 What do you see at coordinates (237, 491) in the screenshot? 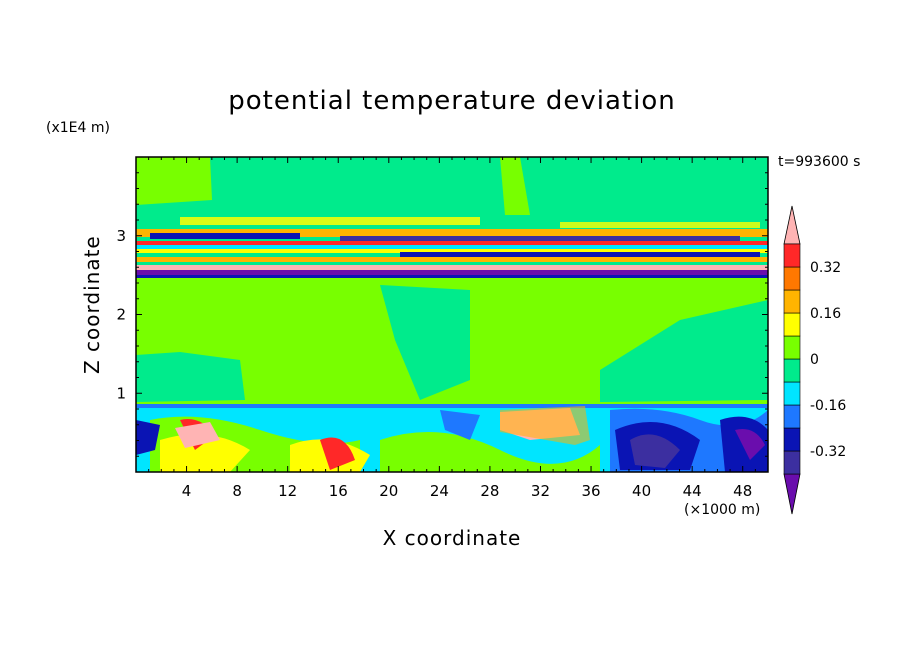
I see `x-tick-label: 8` at bounding box center [237, 491].